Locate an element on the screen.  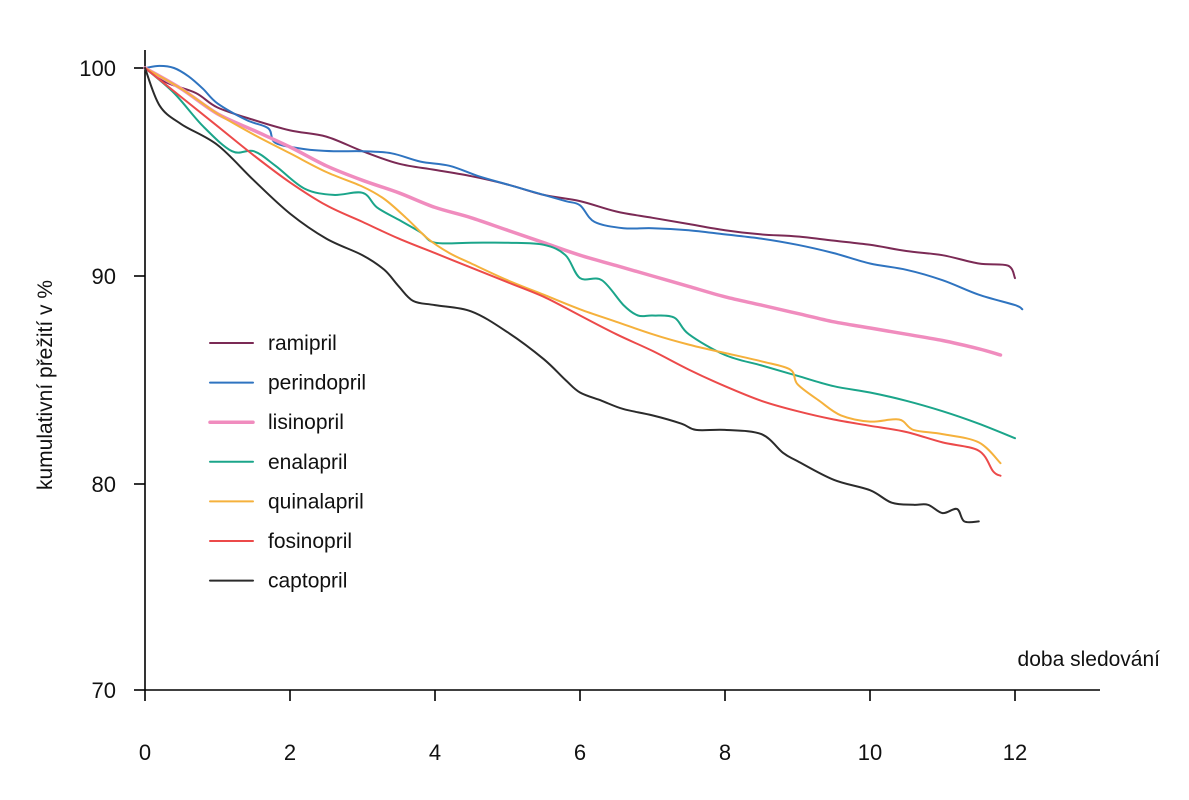
x-tick-label: 12 is located at coordinates (1015, 752).